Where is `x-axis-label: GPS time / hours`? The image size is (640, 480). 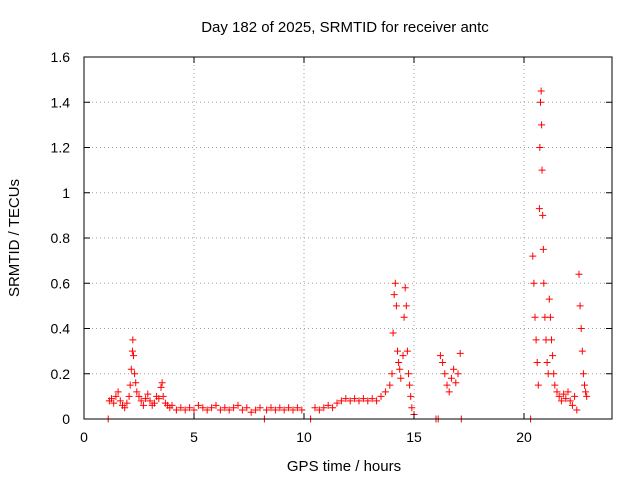 x-axis-label: GPS time / hours is located at coordinates (344, 466).